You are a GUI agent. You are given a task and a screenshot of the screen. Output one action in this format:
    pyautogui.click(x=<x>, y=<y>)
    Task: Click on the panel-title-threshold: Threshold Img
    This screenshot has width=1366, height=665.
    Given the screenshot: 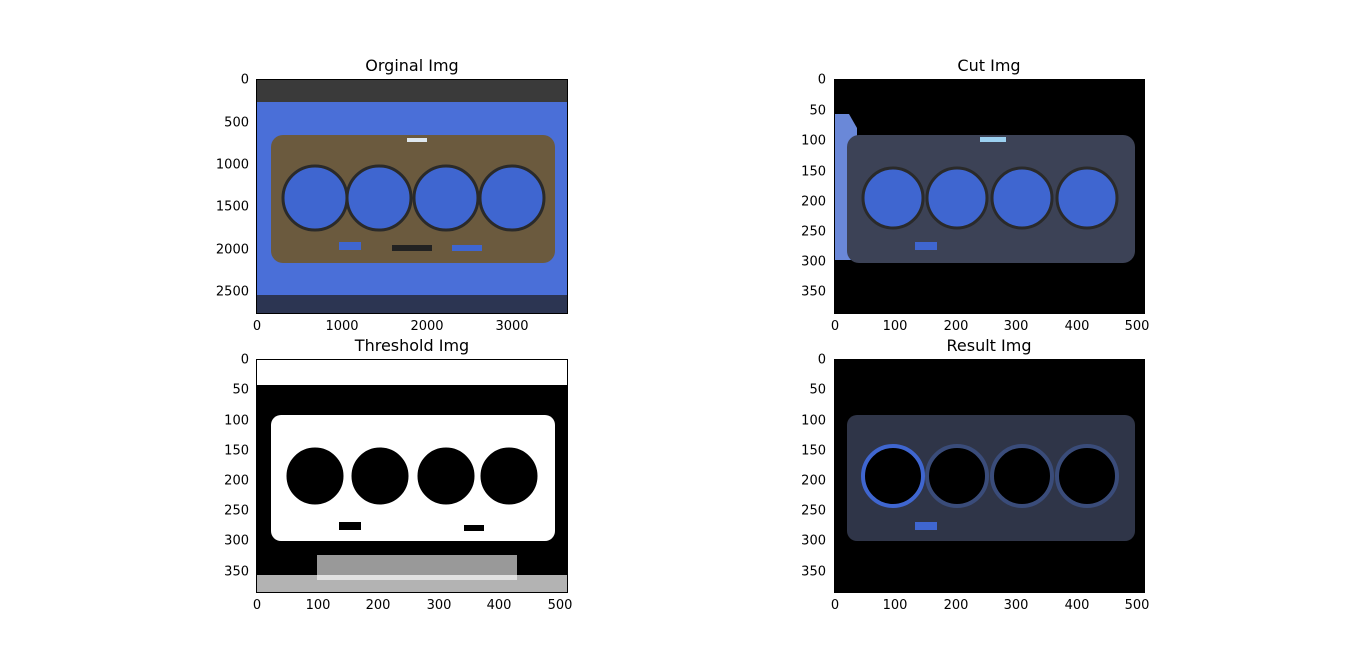 What is the action you would take?
    pyautogui.click(x=412, y=345)
    